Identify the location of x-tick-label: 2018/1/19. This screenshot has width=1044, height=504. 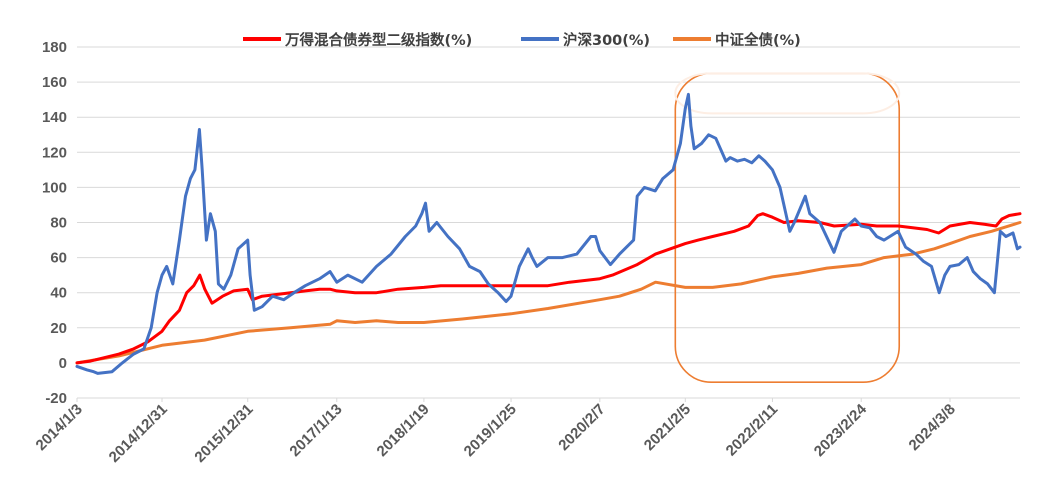
(403, 430).